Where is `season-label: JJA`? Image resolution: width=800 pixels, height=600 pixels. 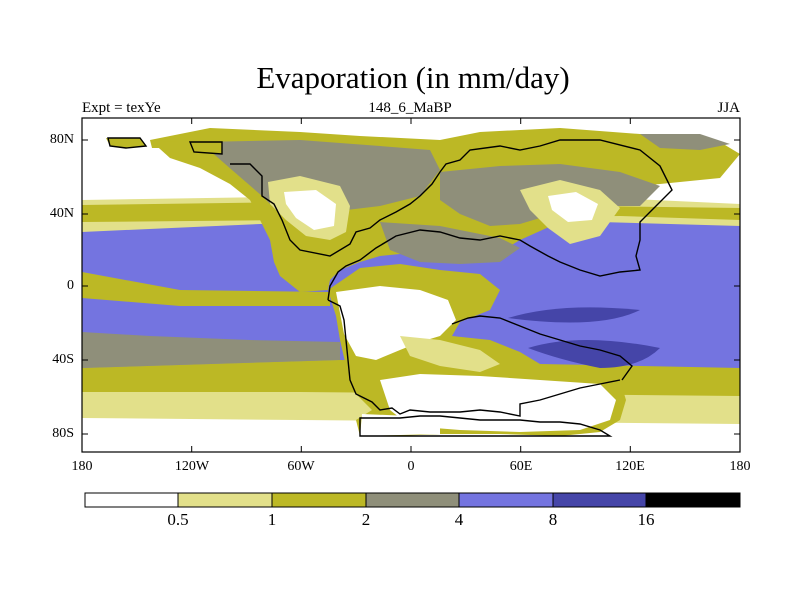 season-label: JJA is located at coordinates (728, 108).